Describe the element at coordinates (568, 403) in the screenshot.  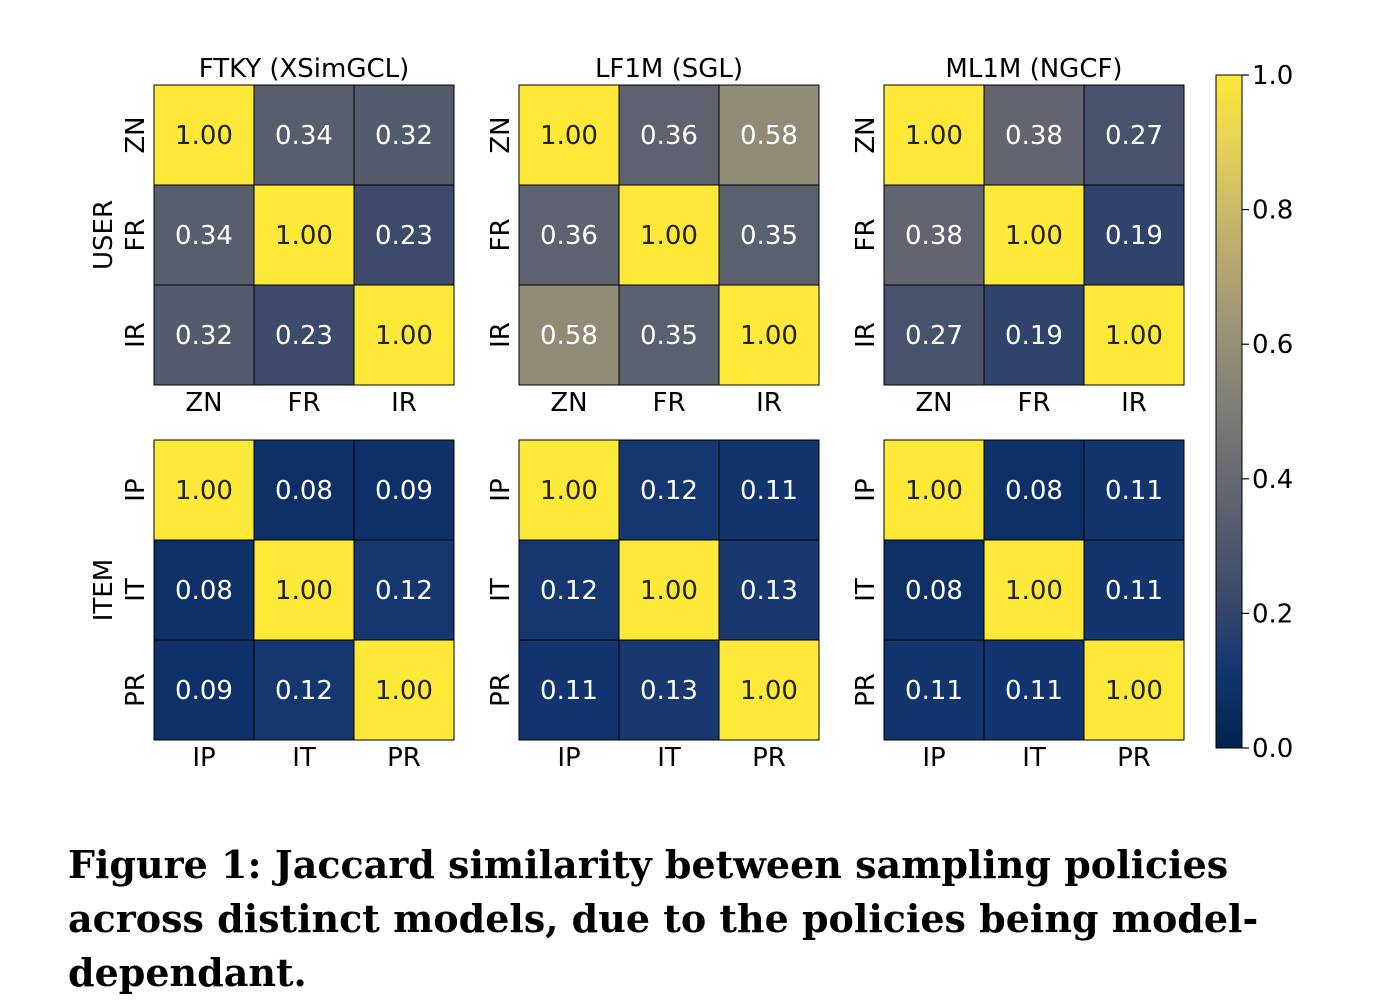
I see `x-tick-label: ZN` at that location.